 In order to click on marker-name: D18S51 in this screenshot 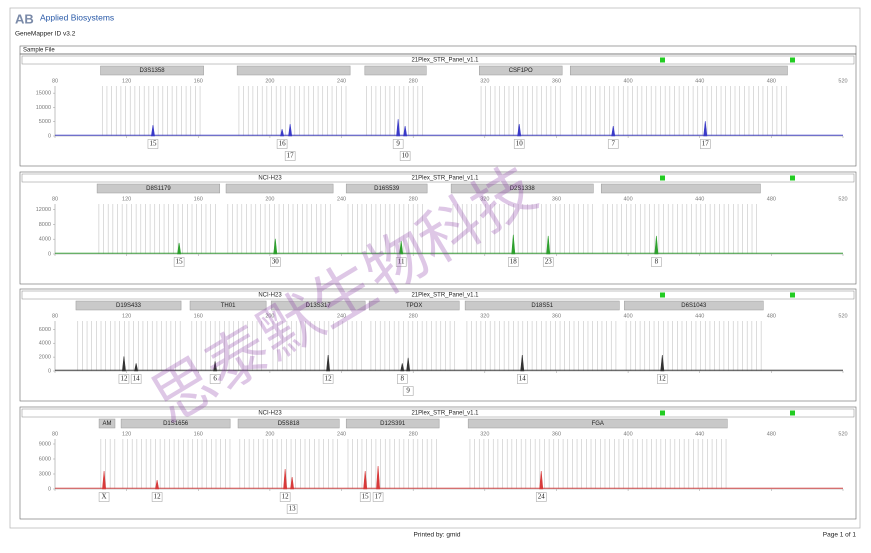, I will do `click(542, 306)`.